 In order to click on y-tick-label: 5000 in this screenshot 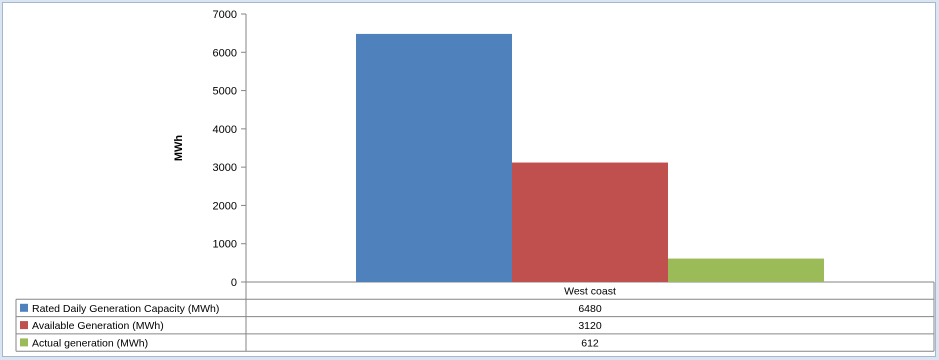, I will do `click(225, 92)`.